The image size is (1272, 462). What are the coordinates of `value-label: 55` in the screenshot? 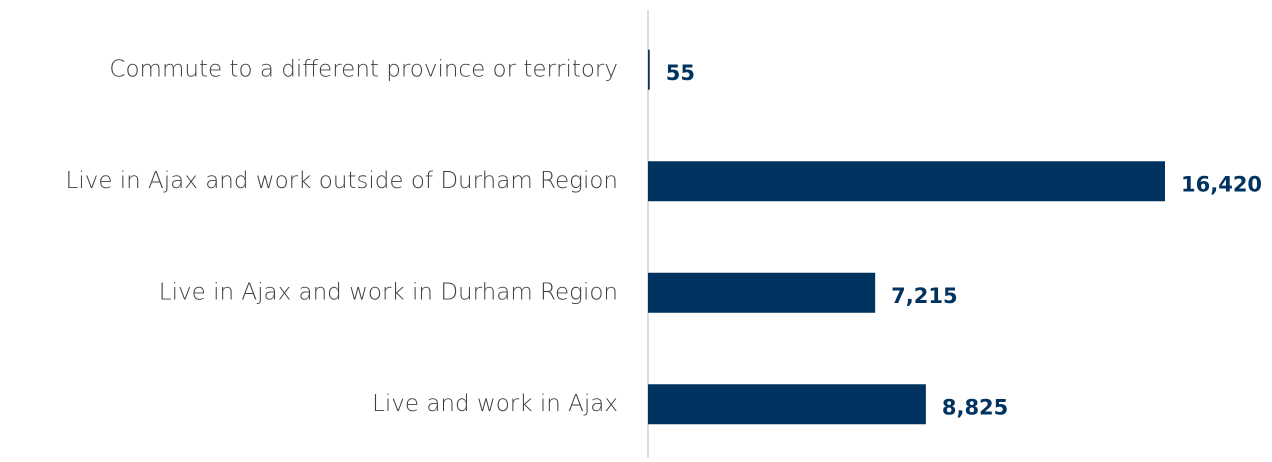 It's located at (680, 73).